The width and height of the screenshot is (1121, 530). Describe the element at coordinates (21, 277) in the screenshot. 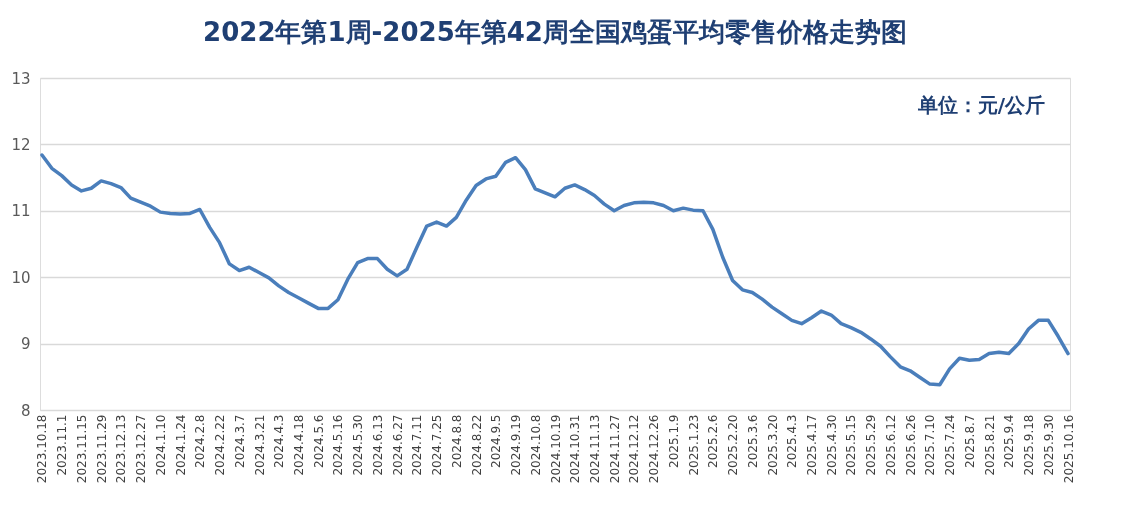

I see `y-tick-label: 10` at that location.